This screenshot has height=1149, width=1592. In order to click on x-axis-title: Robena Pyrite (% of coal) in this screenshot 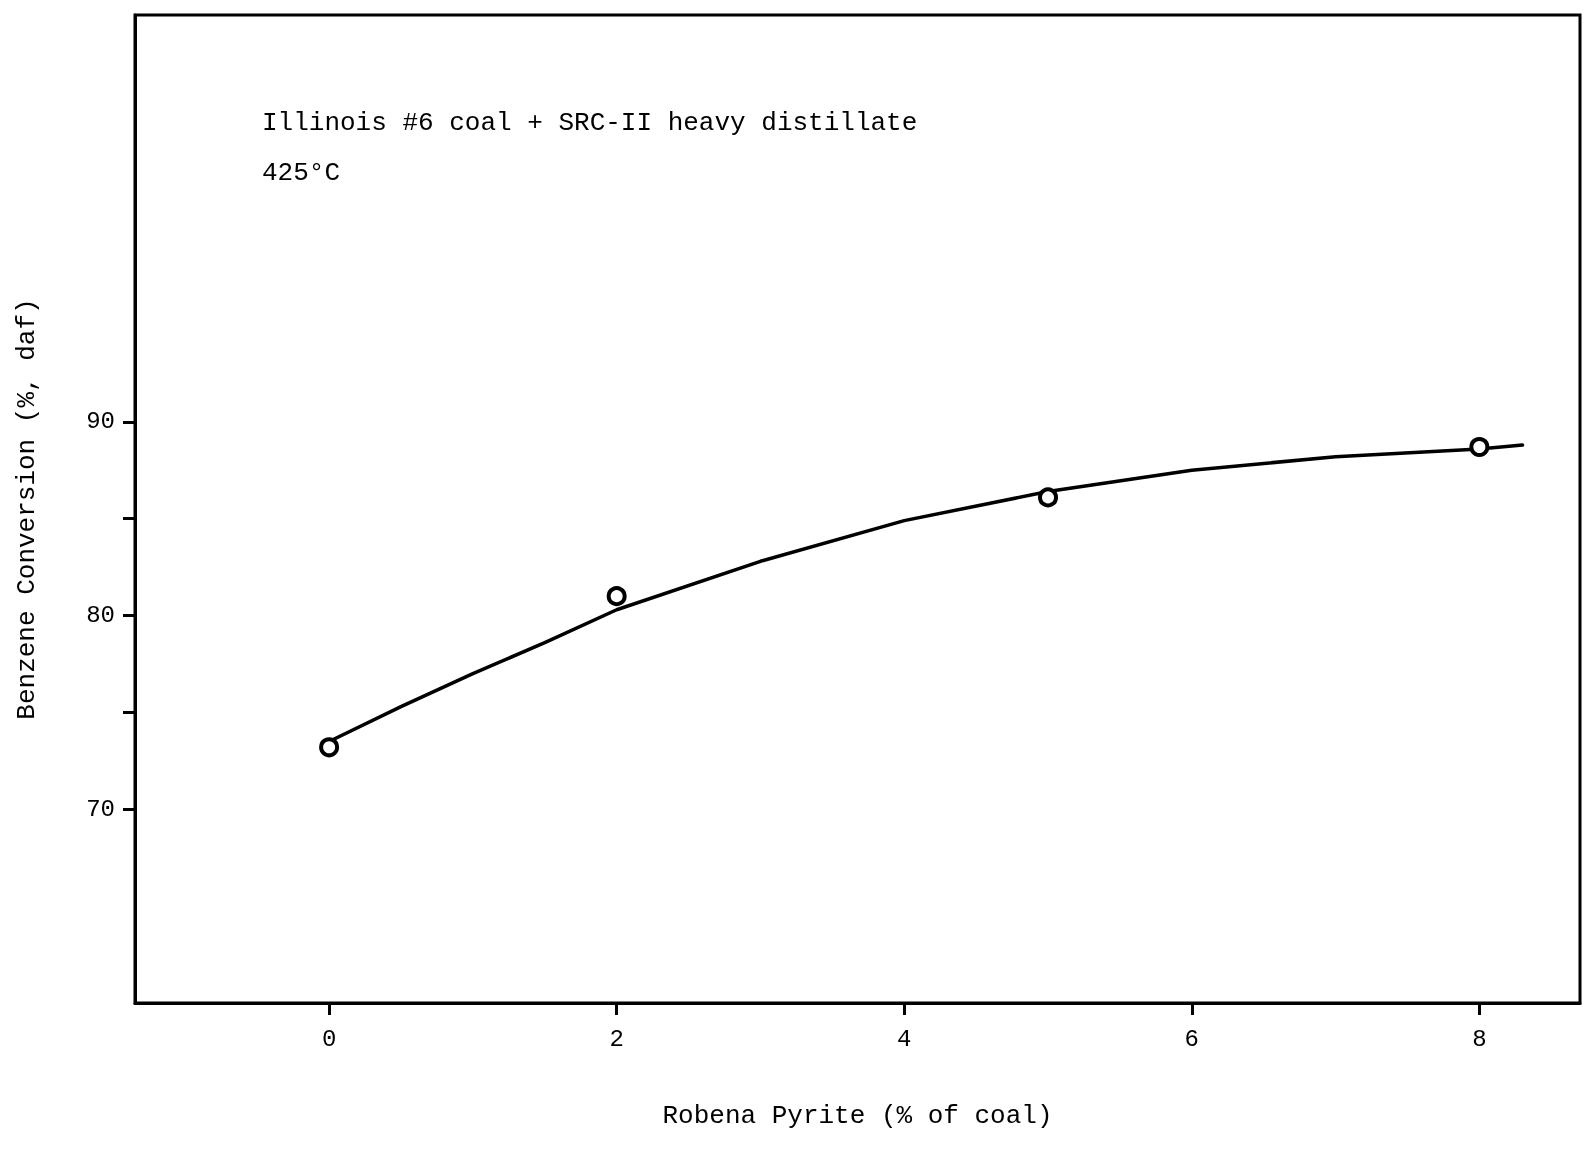, I will do `click(857, 1116)`.